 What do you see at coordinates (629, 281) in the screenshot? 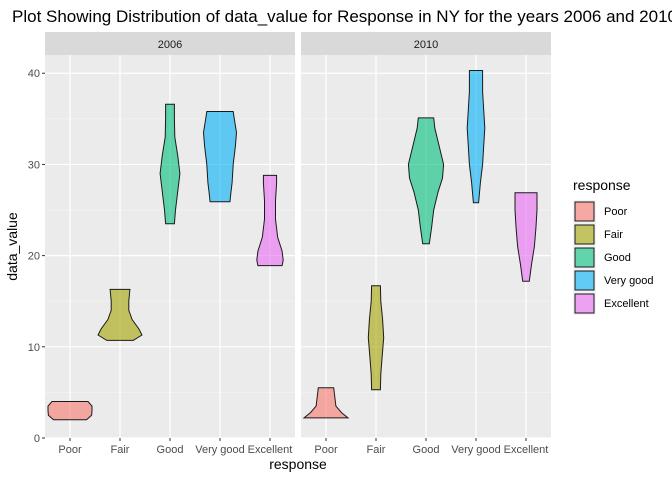
I see `legend-label: Very good` at bounding box center [629, 281].